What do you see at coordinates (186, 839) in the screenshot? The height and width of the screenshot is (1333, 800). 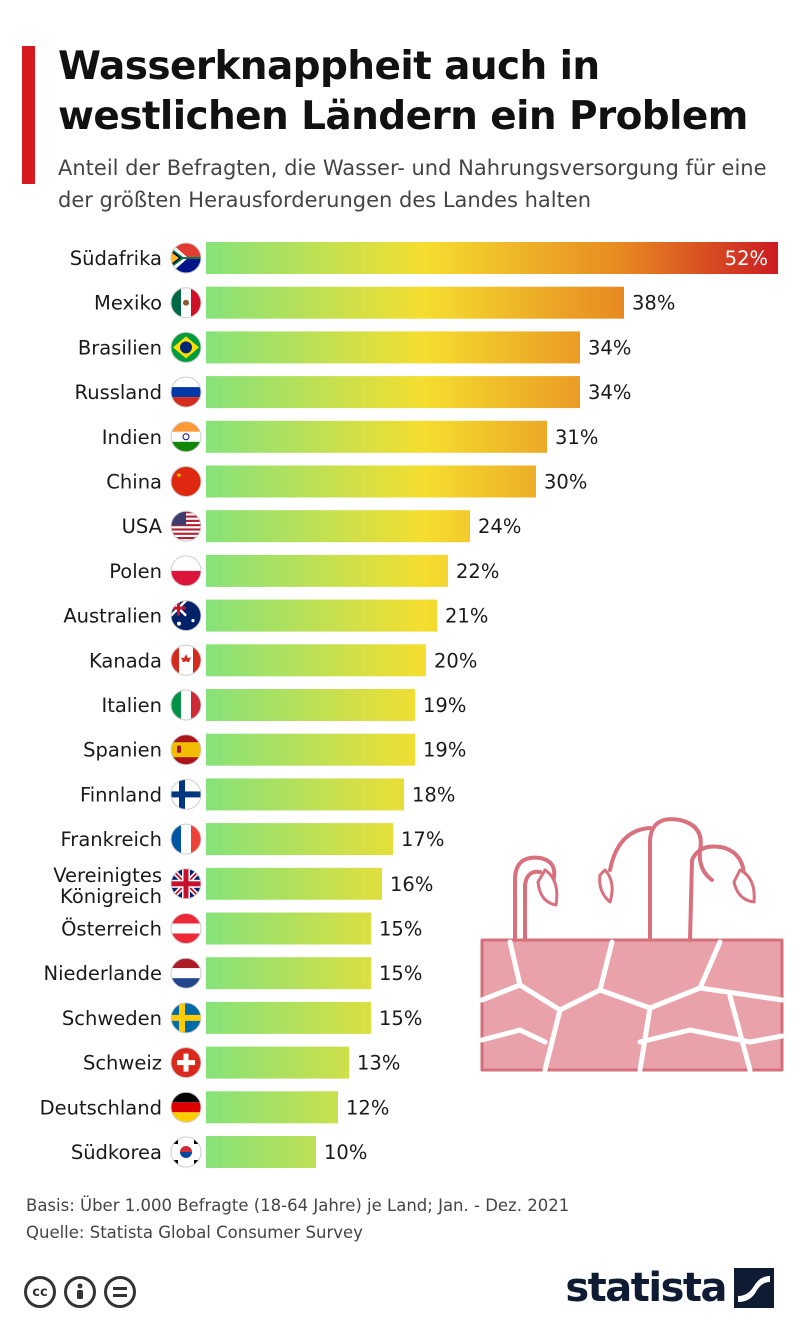 I see `flag-icon-fr` at bounding box center [186, 839].